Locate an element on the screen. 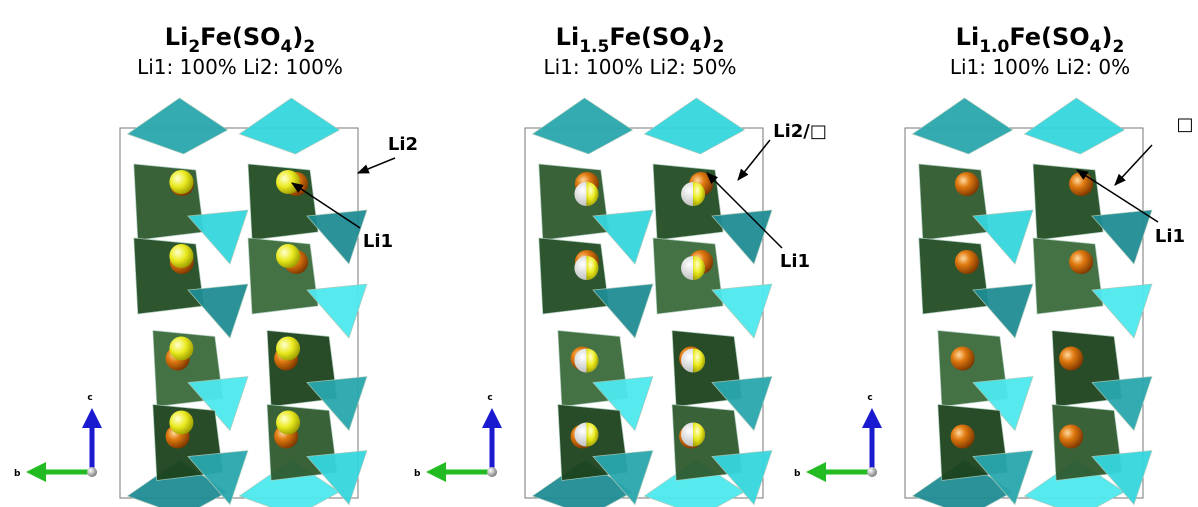 The image size is (1198, 507). panel-title: Li1.5Fe(SO4)2 is located at coordinates (640, 40).